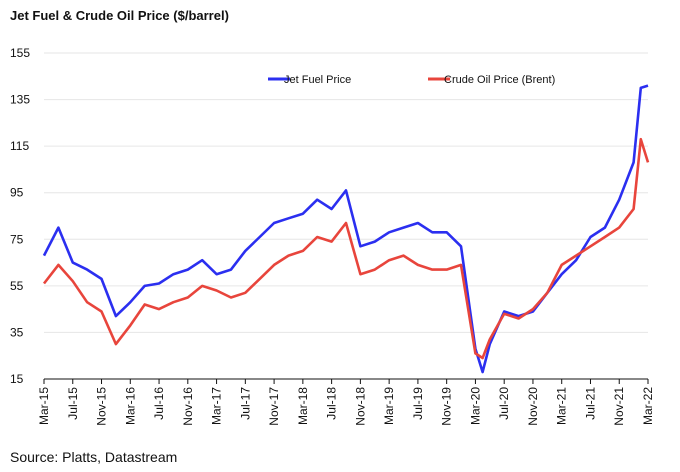  Describe the element at coordinates (20, 53) in the screenshot. I see `y-tick-label: 155` at that location.